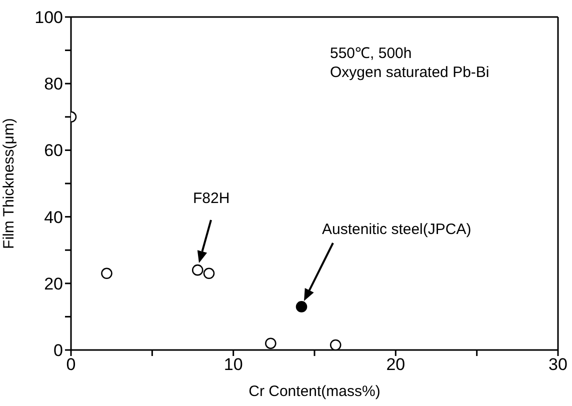 Image resolution: width=572 pixels, height=406 pixels. I want to click on annotation: F82H, so click(211, 198).